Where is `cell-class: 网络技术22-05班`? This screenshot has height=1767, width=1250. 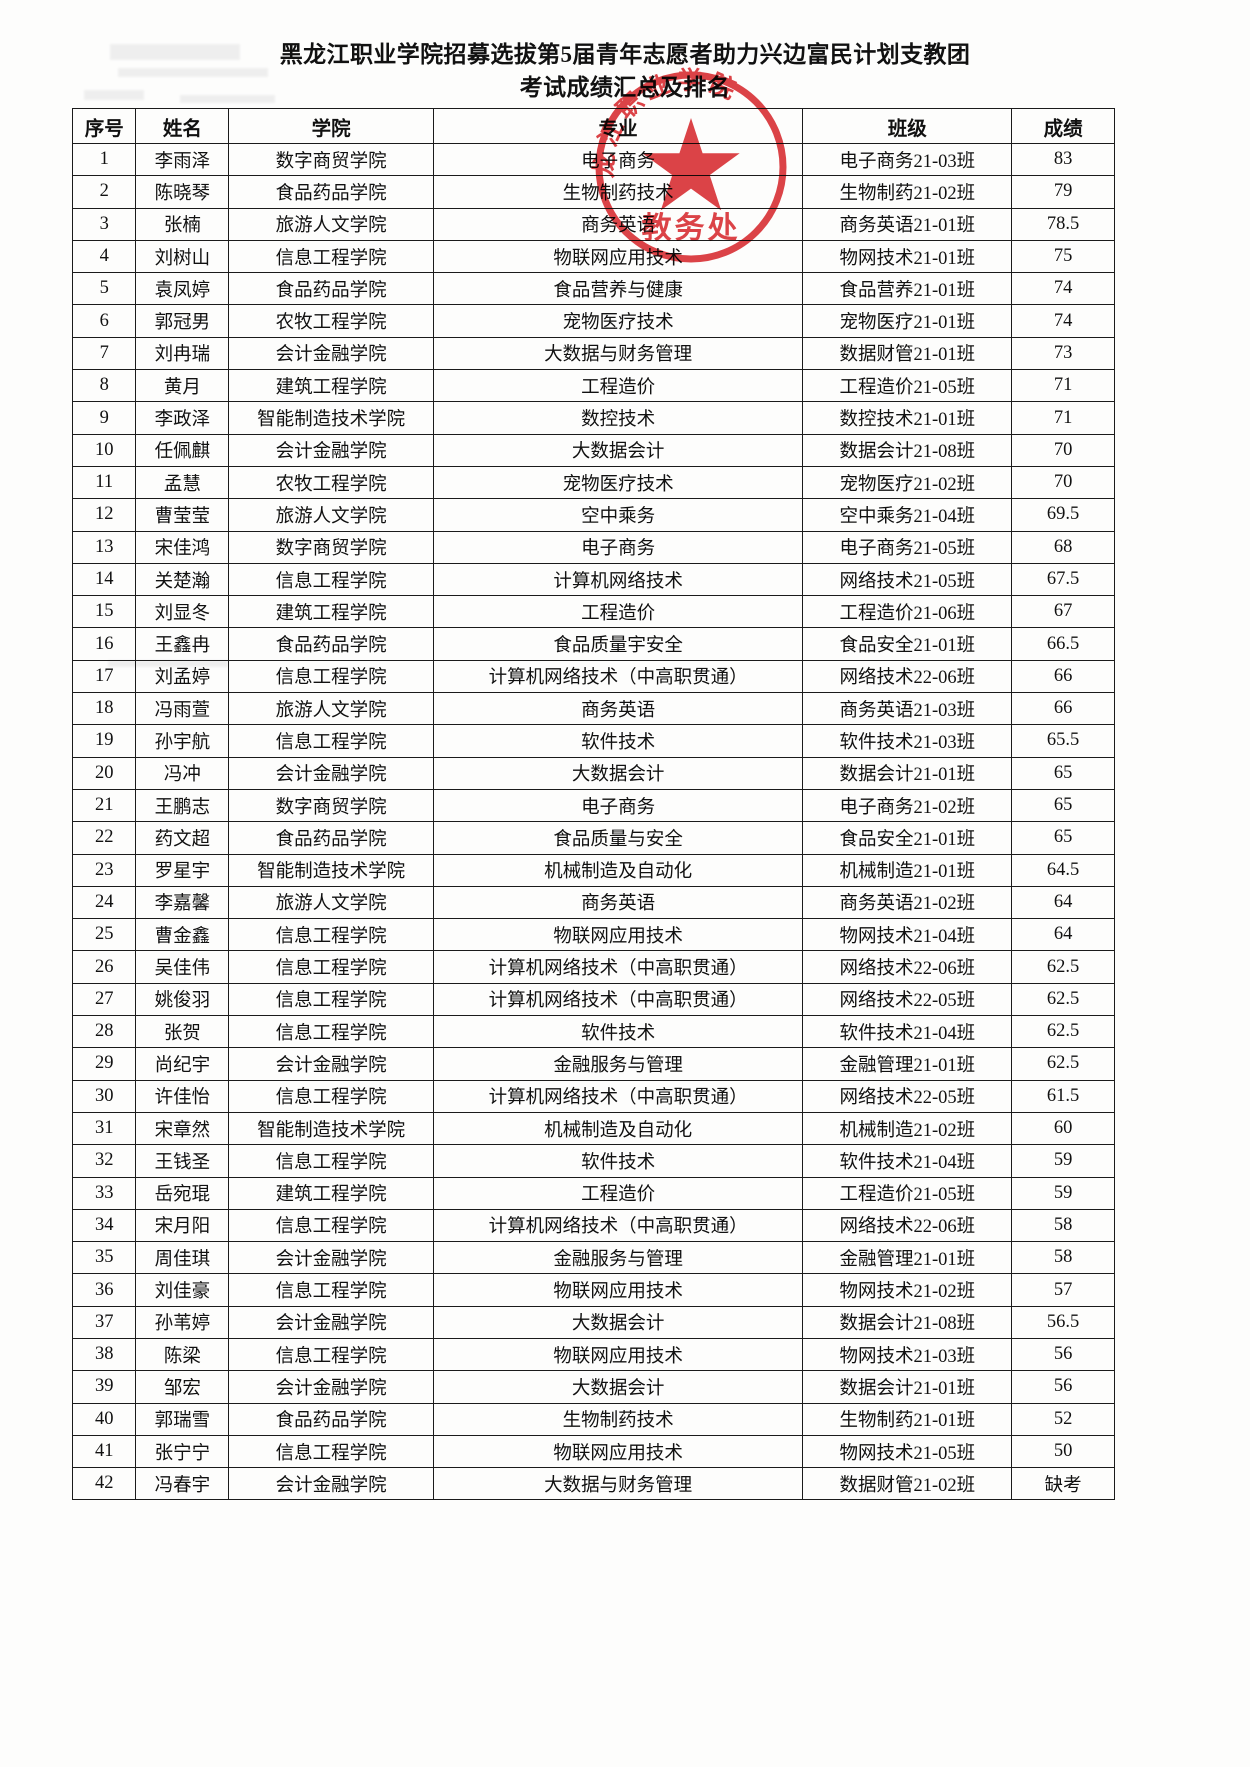 cell-class: 网络技术22-05班 is located at coordinates (907, 1096).